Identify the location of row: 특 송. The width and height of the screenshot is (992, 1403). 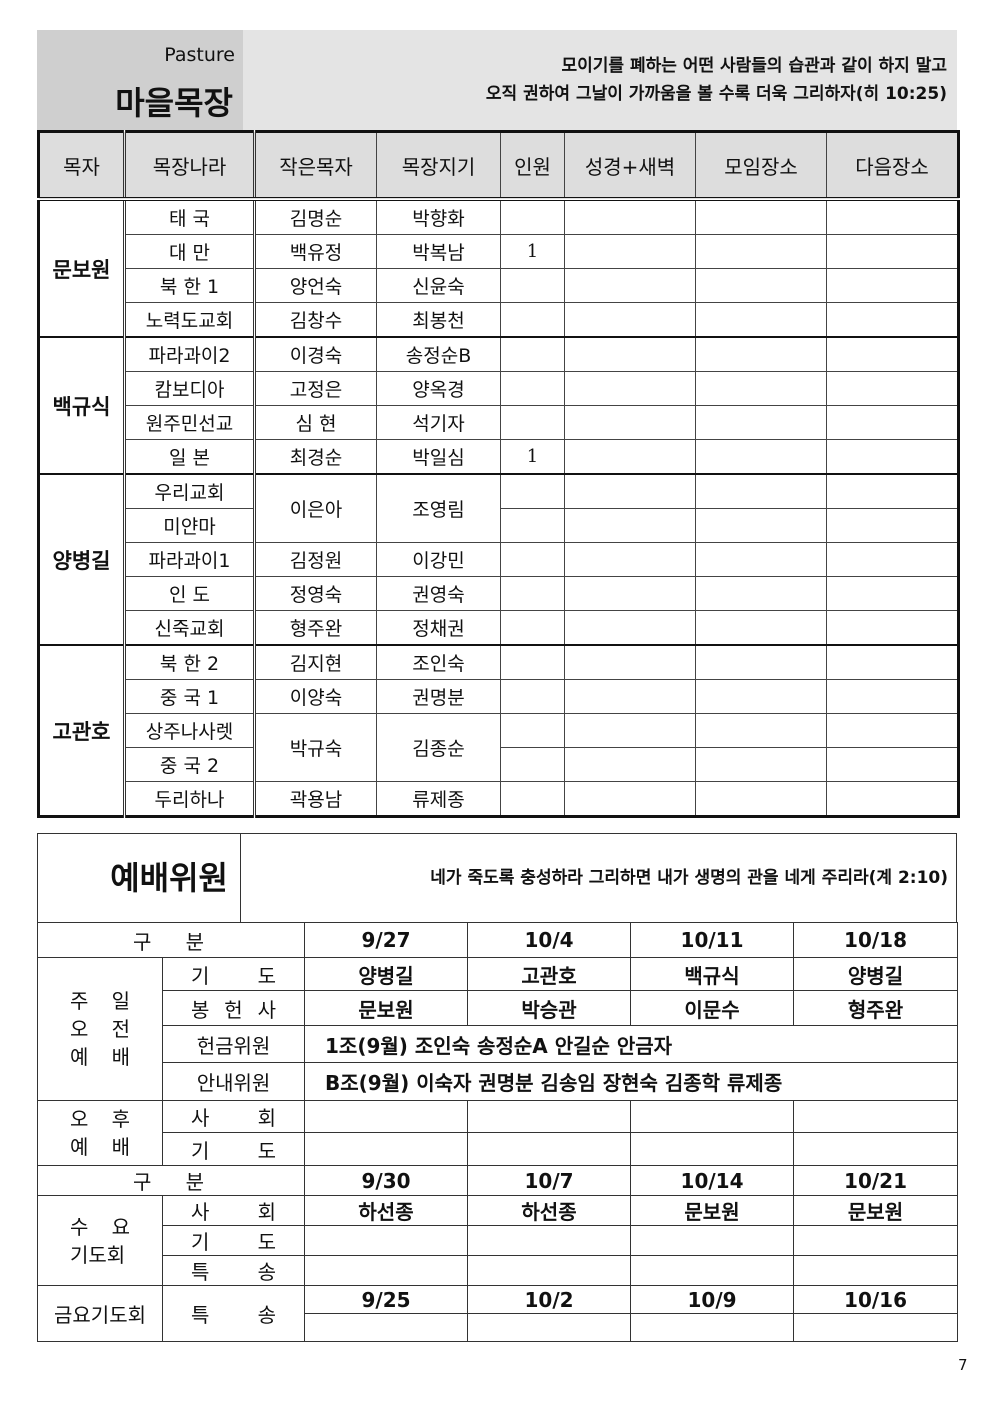
(498, 1270).